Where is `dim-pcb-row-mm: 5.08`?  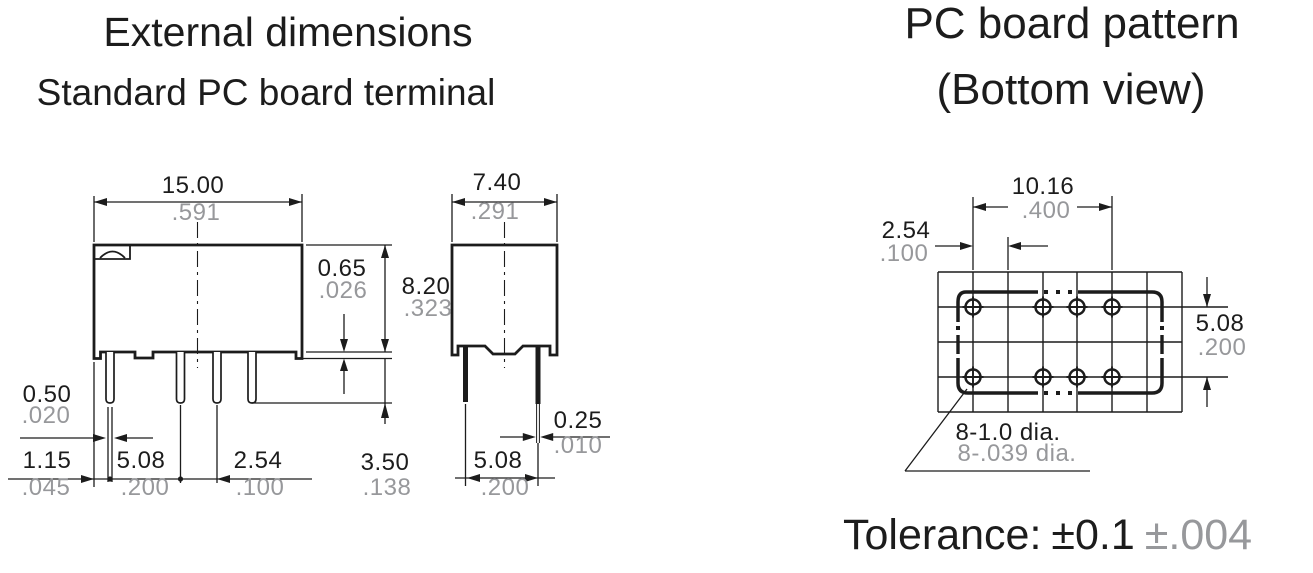 dim-pcb-row-mm: 5.08 is located at coordinates (1220, 323).